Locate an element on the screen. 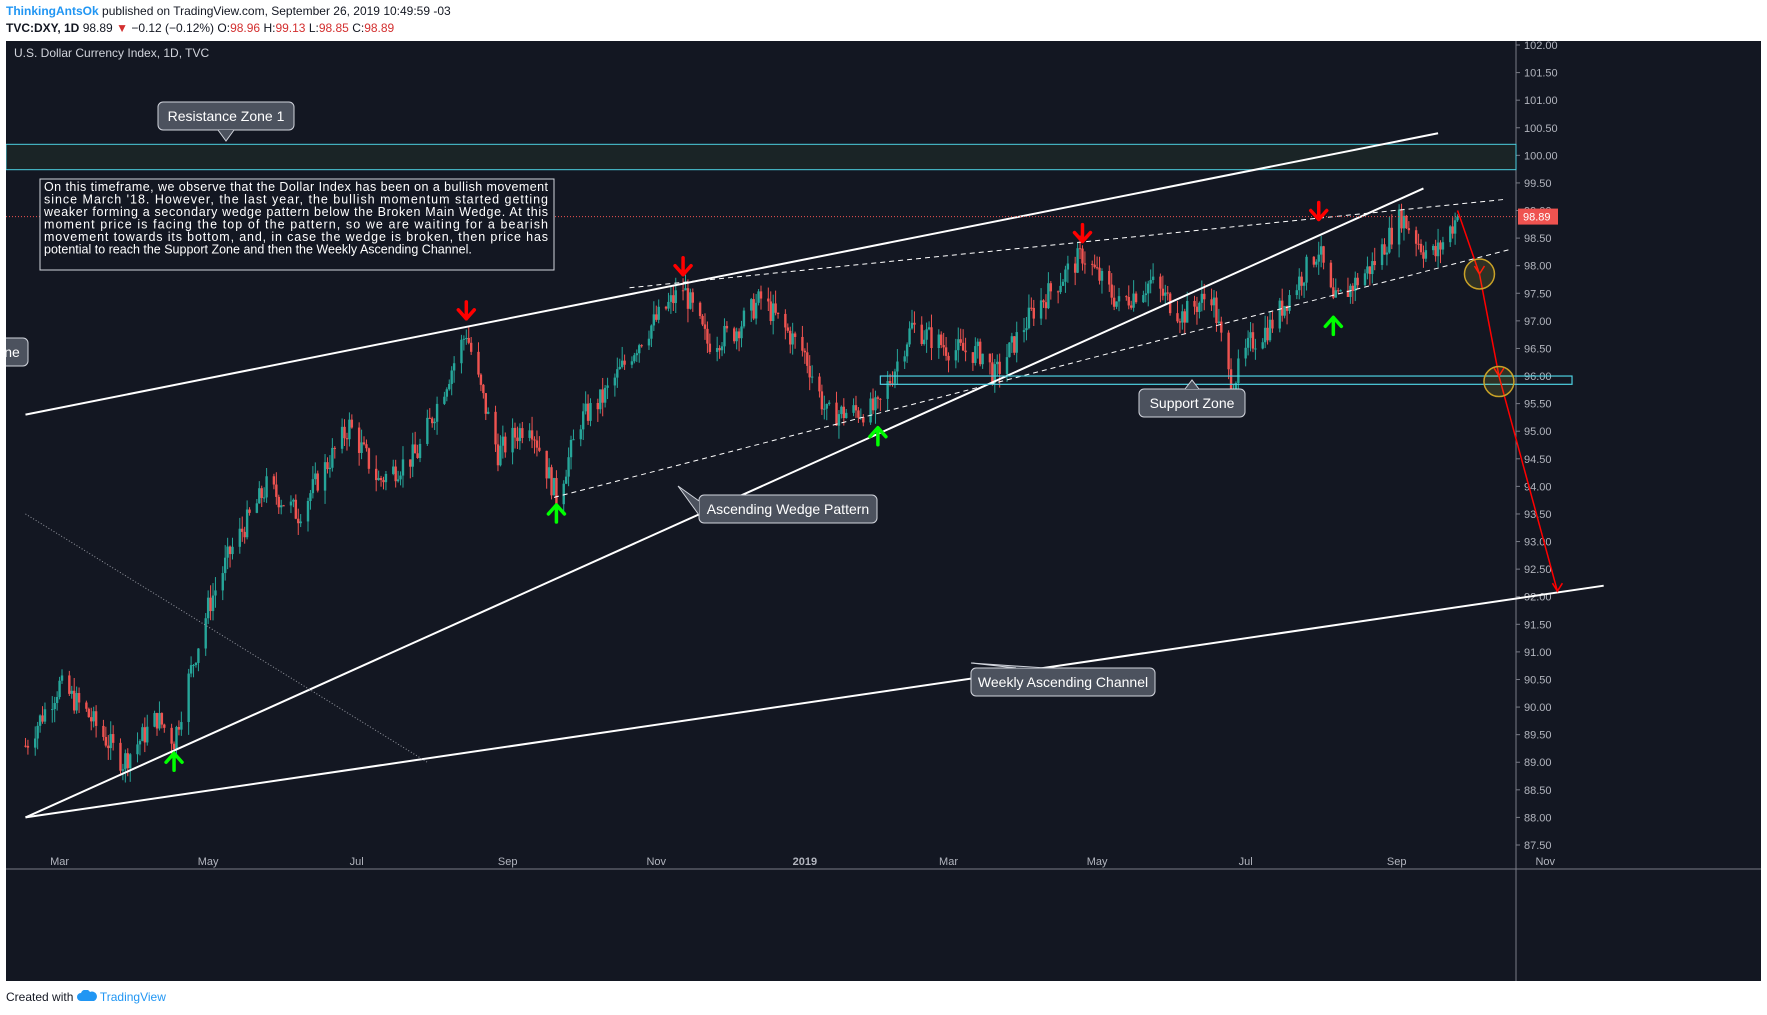 This screenshot has height=1015, width=1767. channel-callout: Weekly Ascending Channel is located at coordinates (1063, 679).